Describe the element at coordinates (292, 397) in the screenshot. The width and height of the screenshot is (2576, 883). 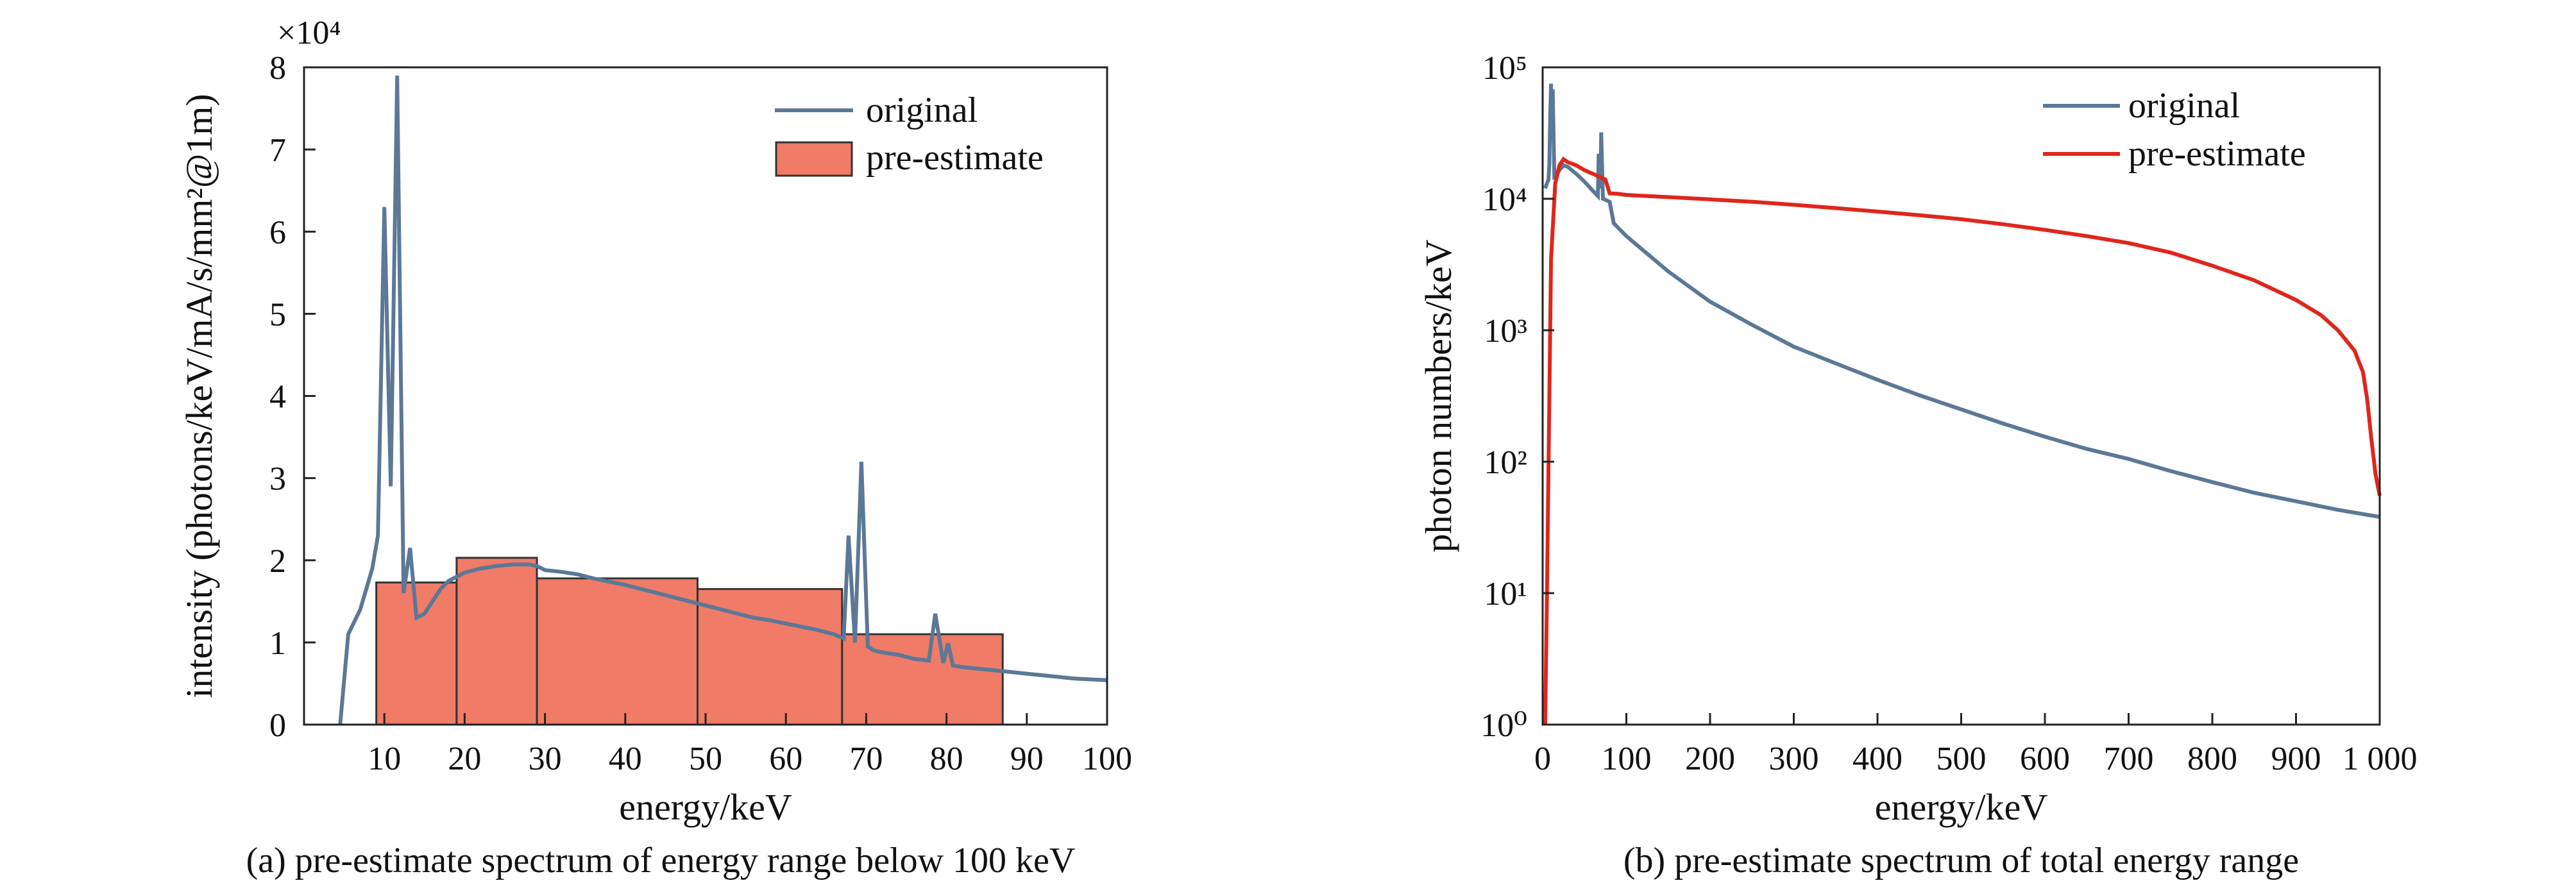
I see `panel-a-y-ticks: 0 1 2 3 4 5 6 7 8` at that location.